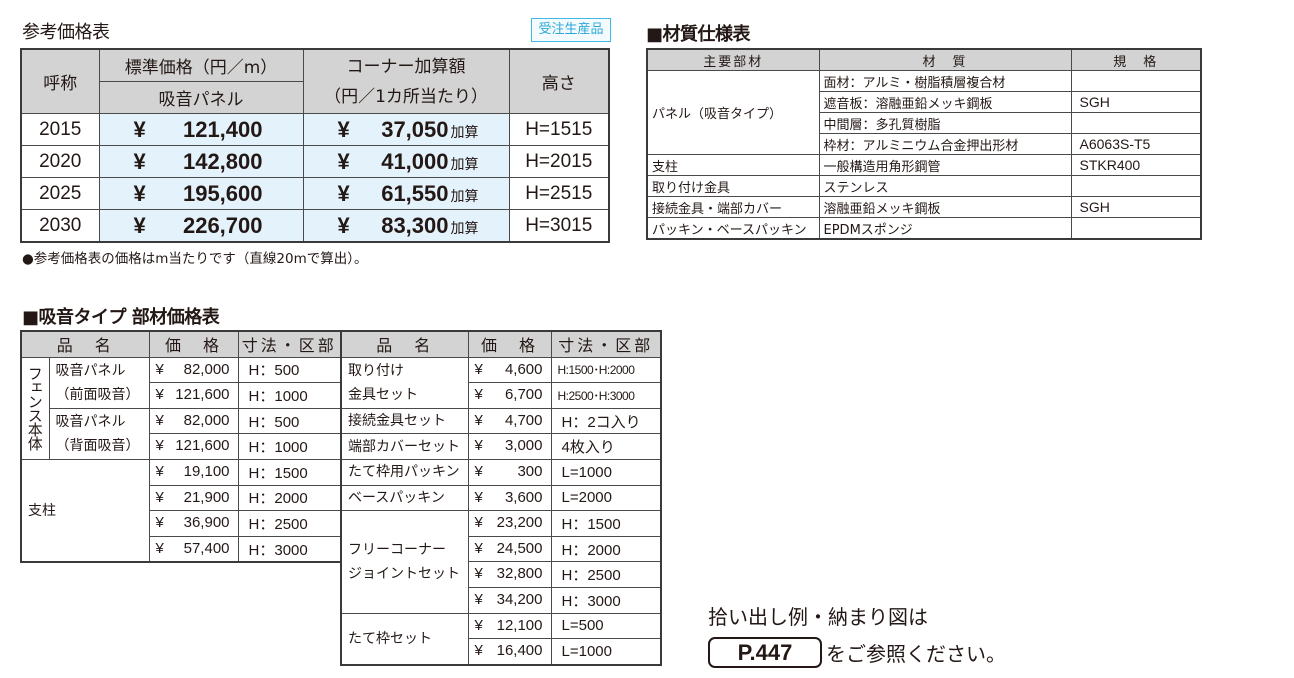  I want to click on item-name-cell: ベースパッキン, so click(404, 498).